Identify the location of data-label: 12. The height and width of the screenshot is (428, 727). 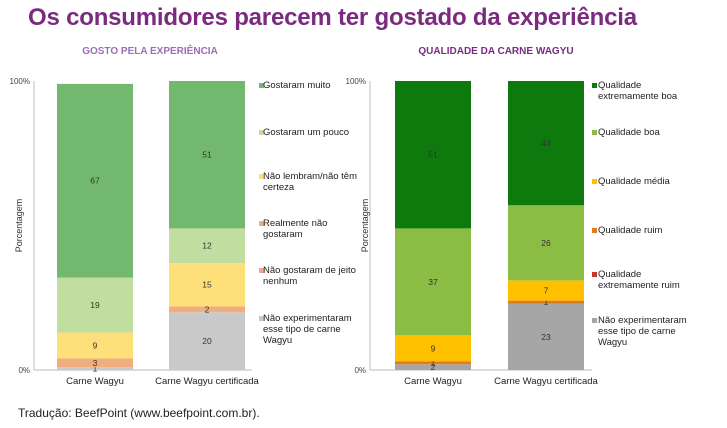
(207, 246).